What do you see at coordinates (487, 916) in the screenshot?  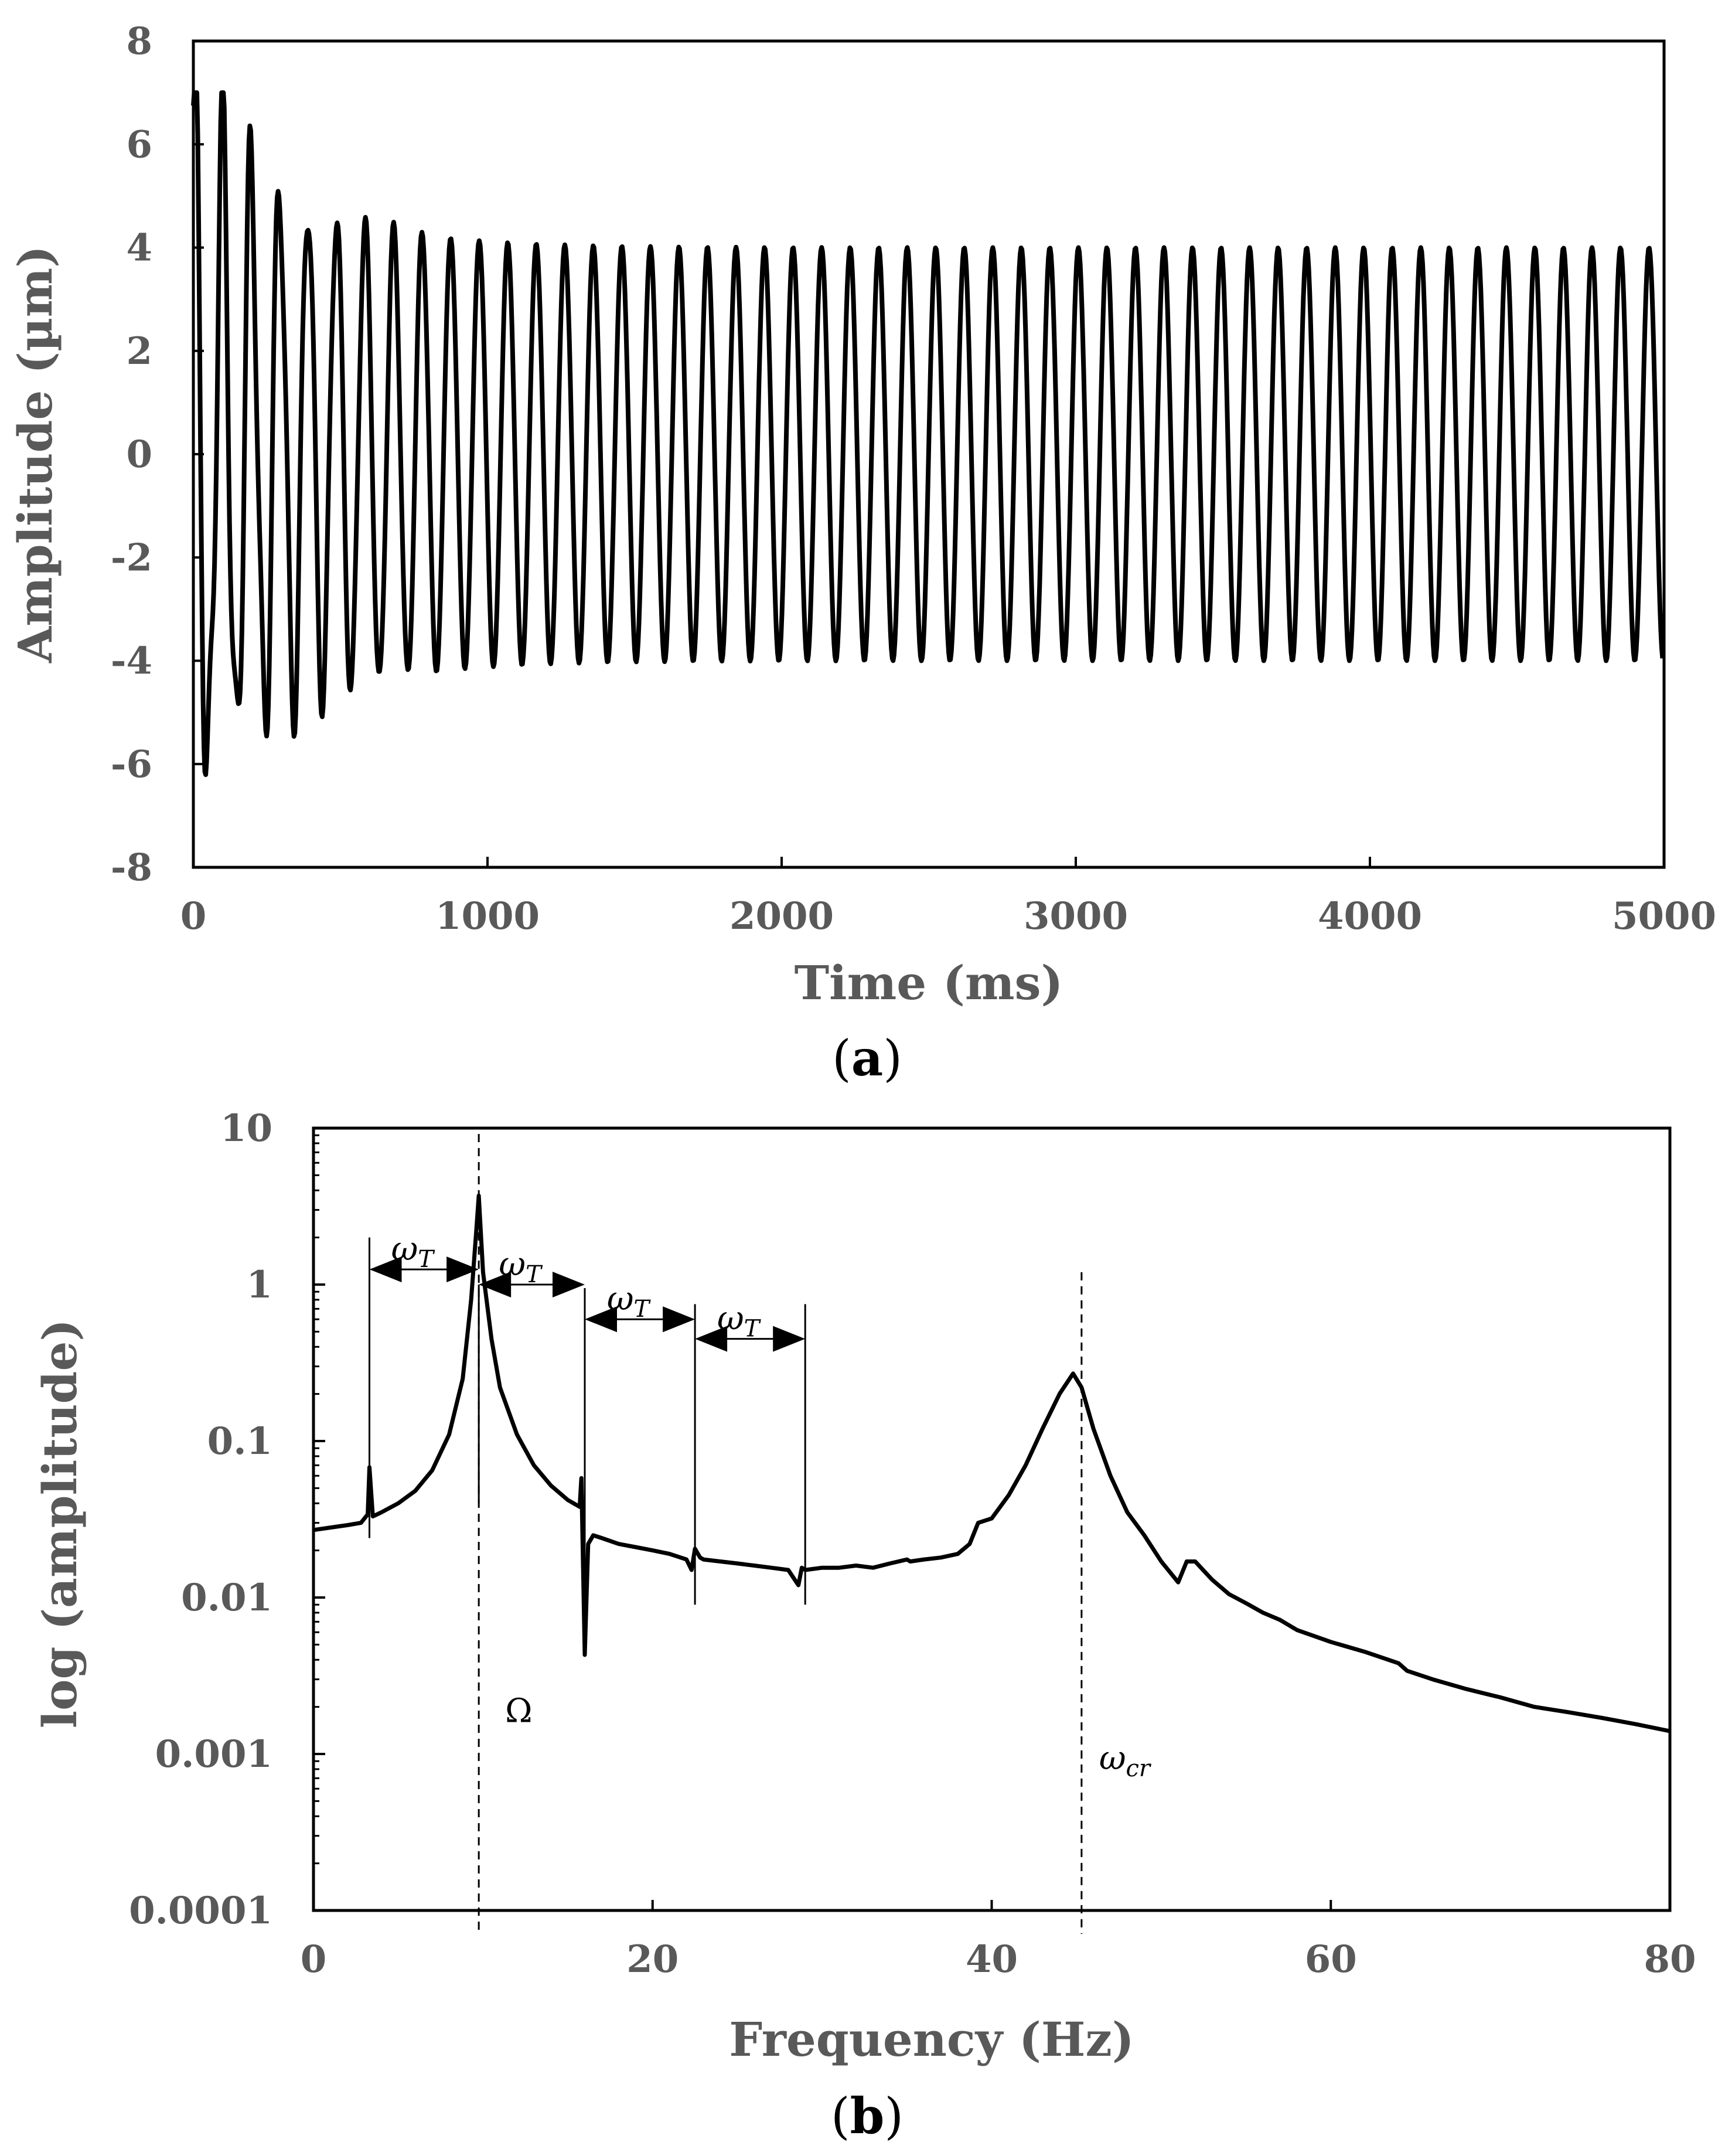 I see `chart-a-x-tick-label: 1000` at bounding box center [487, 916].